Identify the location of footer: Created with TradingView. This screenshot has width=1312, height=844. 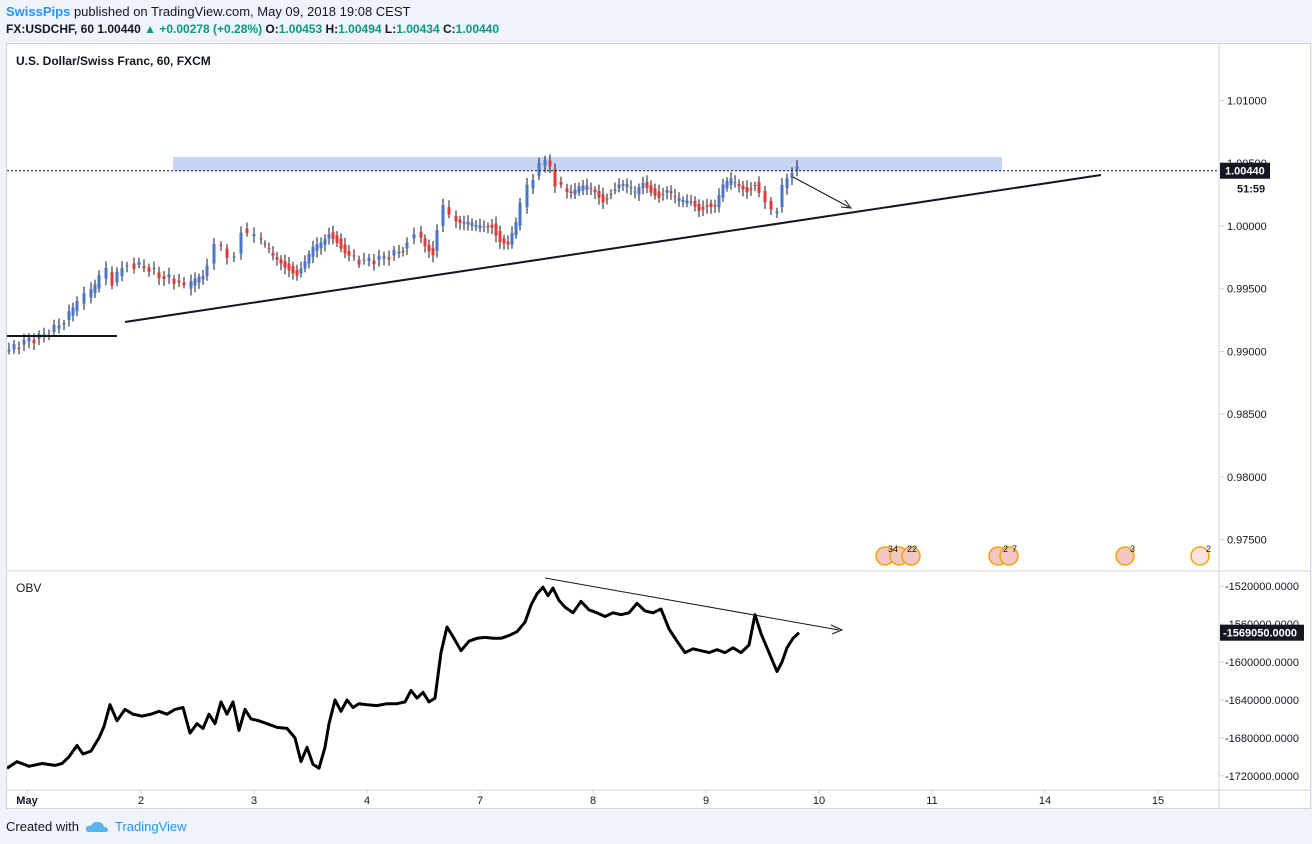
(96, 826).